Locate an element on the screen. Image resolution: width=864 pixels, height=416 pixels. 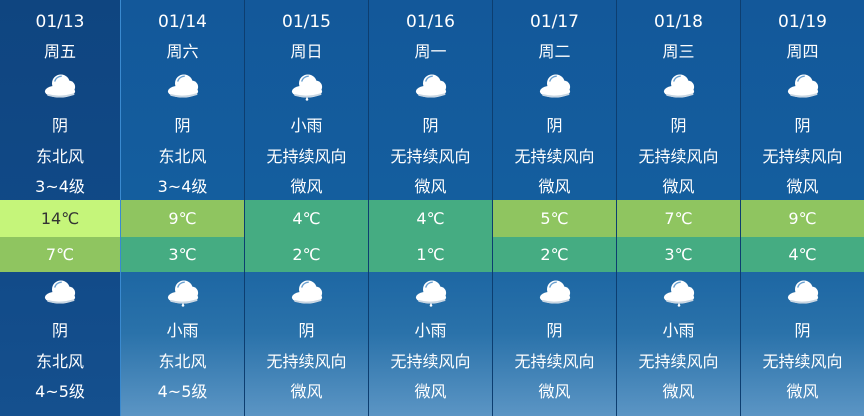
low-temperature: 7℃ is located at coordinates (60, 254).